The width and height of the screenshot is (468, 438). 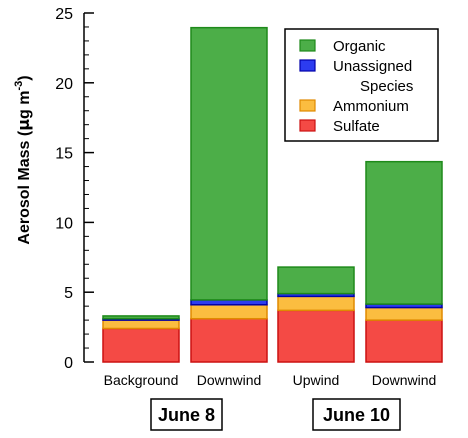 What do you see at coordinates (74, 189) in the screenshot?
I see `y-axis: 0 5 10 15 20 25` at bounding box center [74, 189].